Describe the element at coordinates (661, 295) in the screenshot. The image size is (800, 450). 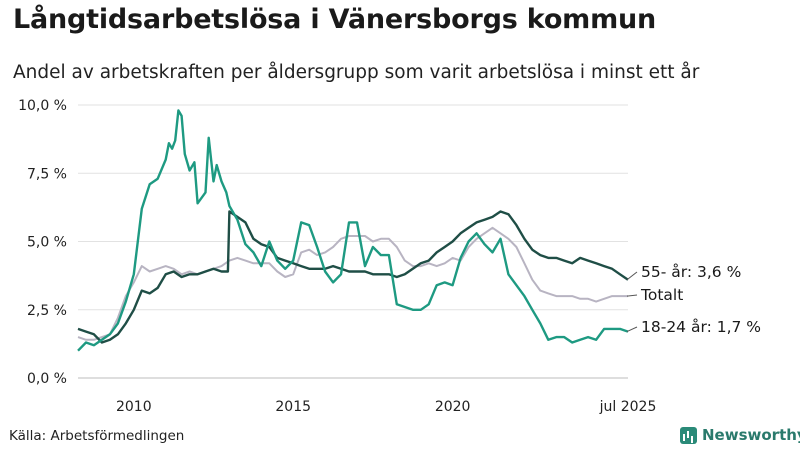
I see `series-end-label: Totalt` at that location.